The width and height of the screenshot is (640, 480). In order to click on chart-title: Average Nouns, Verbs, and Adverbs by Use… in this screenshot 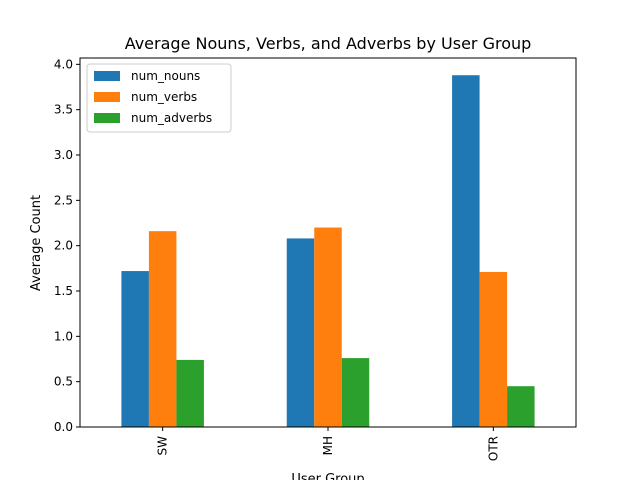, I will do `click(328, 43)`.